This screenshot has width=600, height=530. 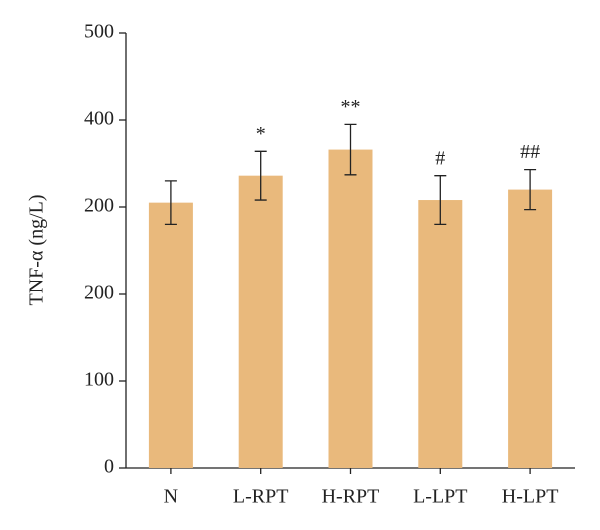 What do you see at coordinates (171, 497) in the screenshot?
I see `x-tick-label: N` at bounding box center [171, 497].